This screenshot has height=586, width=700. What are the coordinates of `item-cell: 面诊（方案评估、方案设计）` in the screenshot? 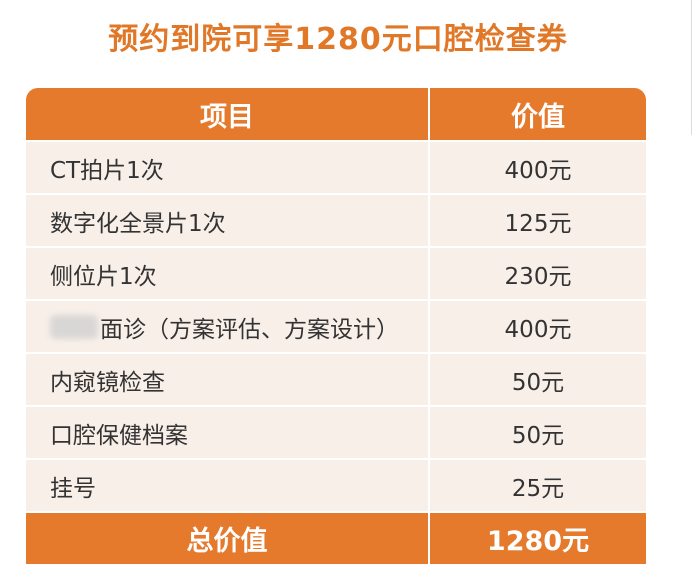 It's located at (227, 326).